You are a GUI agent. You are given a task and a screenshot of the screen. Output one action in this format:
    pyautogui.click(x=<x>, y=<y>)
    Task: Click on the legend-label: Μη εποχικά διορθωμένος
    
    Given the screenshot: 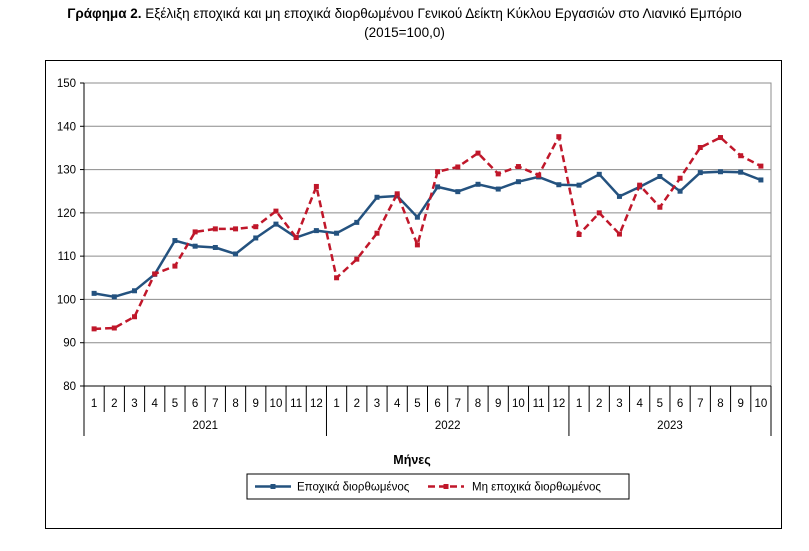 What is the action you would take?
    pyautogui.click(x=536, y=488)
    